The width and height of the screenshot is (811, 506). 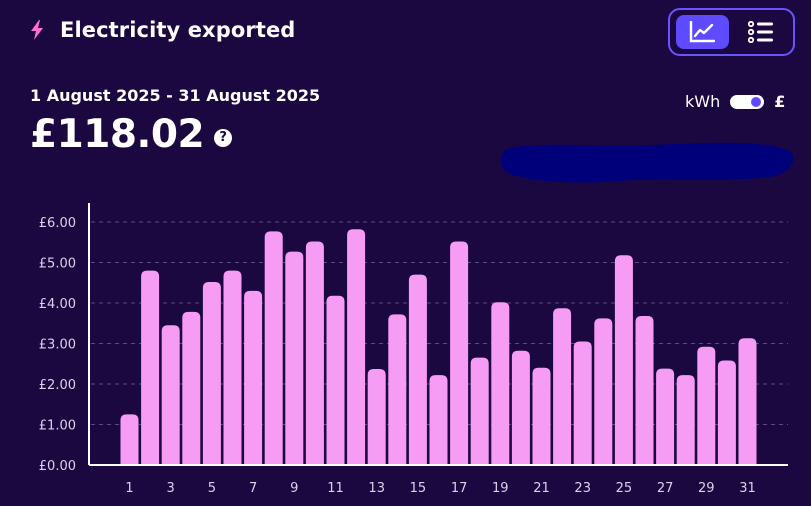 What do you see at coordinates (703, 101) in the screenshot?
I see `unit-kwh-label: kWh` at bounding box center [703, 101].